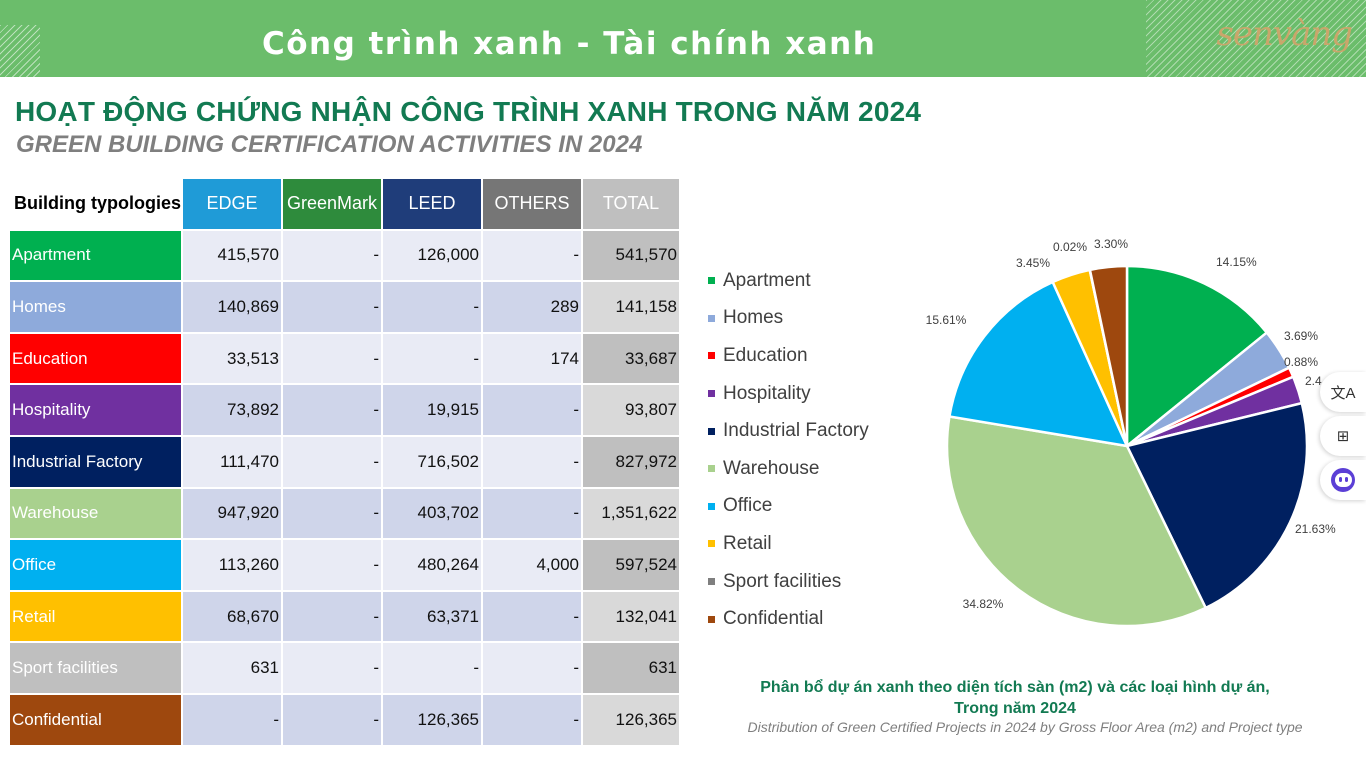  What do you see at coordinates (233, 359) in the screenshot?
I see `cell-edge: 33,513` at bounding box center [233, 359].